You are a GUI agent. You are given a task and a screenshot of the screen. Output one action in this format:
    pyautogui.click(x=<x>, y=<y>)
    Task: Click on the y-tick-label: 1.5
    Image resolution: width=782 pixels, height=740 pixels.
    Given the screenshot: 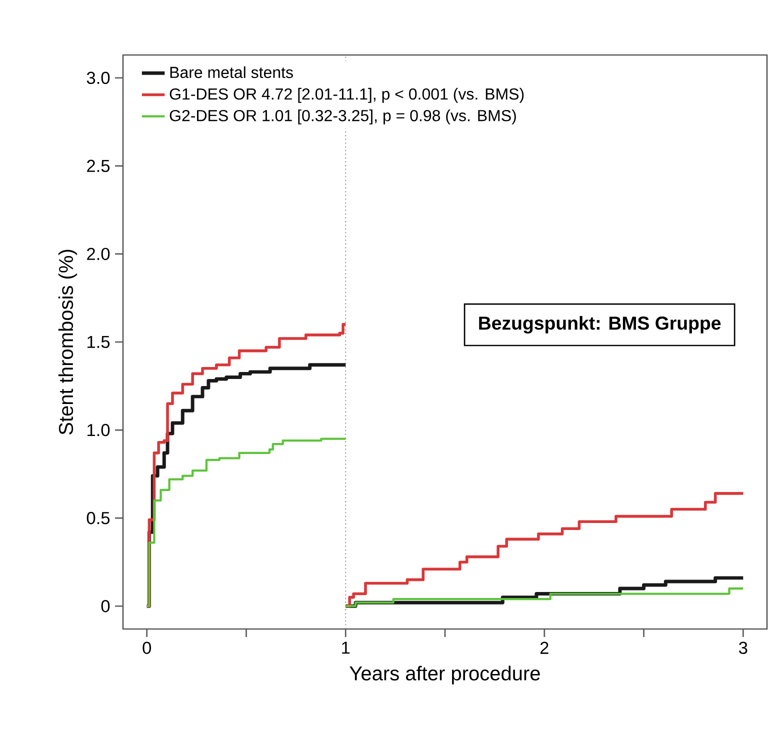 What is the action you would take?
    pyautogui.click(x=99, y=342)
    